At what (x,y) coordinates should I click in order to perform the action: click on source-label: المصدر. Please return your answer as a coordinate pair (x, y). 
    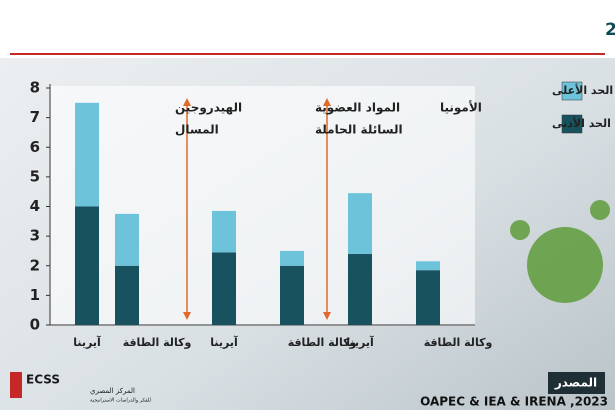
    Looking at the image, I should click on (575, 383).